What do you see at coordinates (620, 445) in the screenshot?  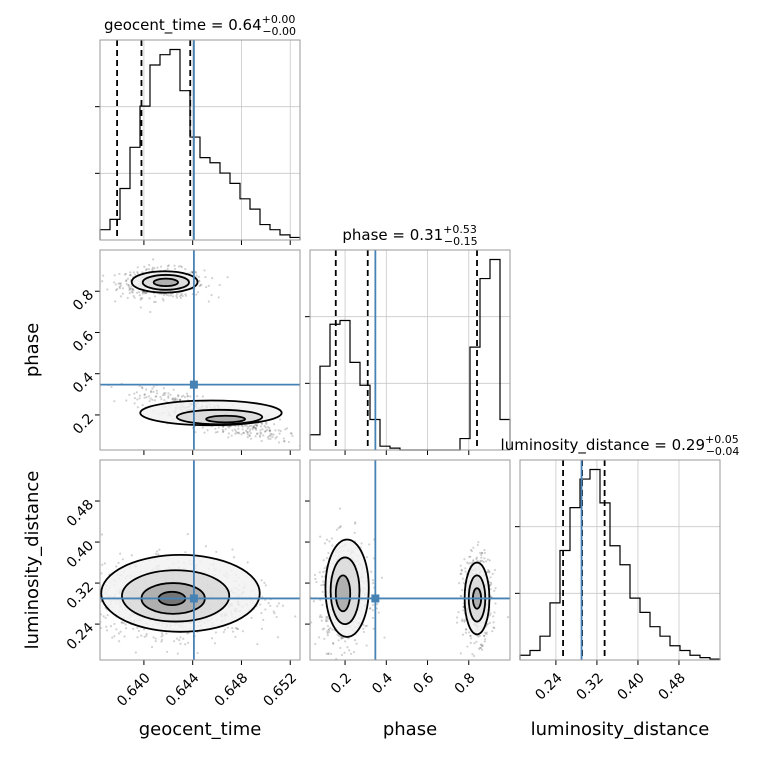 I see `panel-title: luminosity_distance = 0.29+0.05 −0.04` at bounding box center [620, 445].